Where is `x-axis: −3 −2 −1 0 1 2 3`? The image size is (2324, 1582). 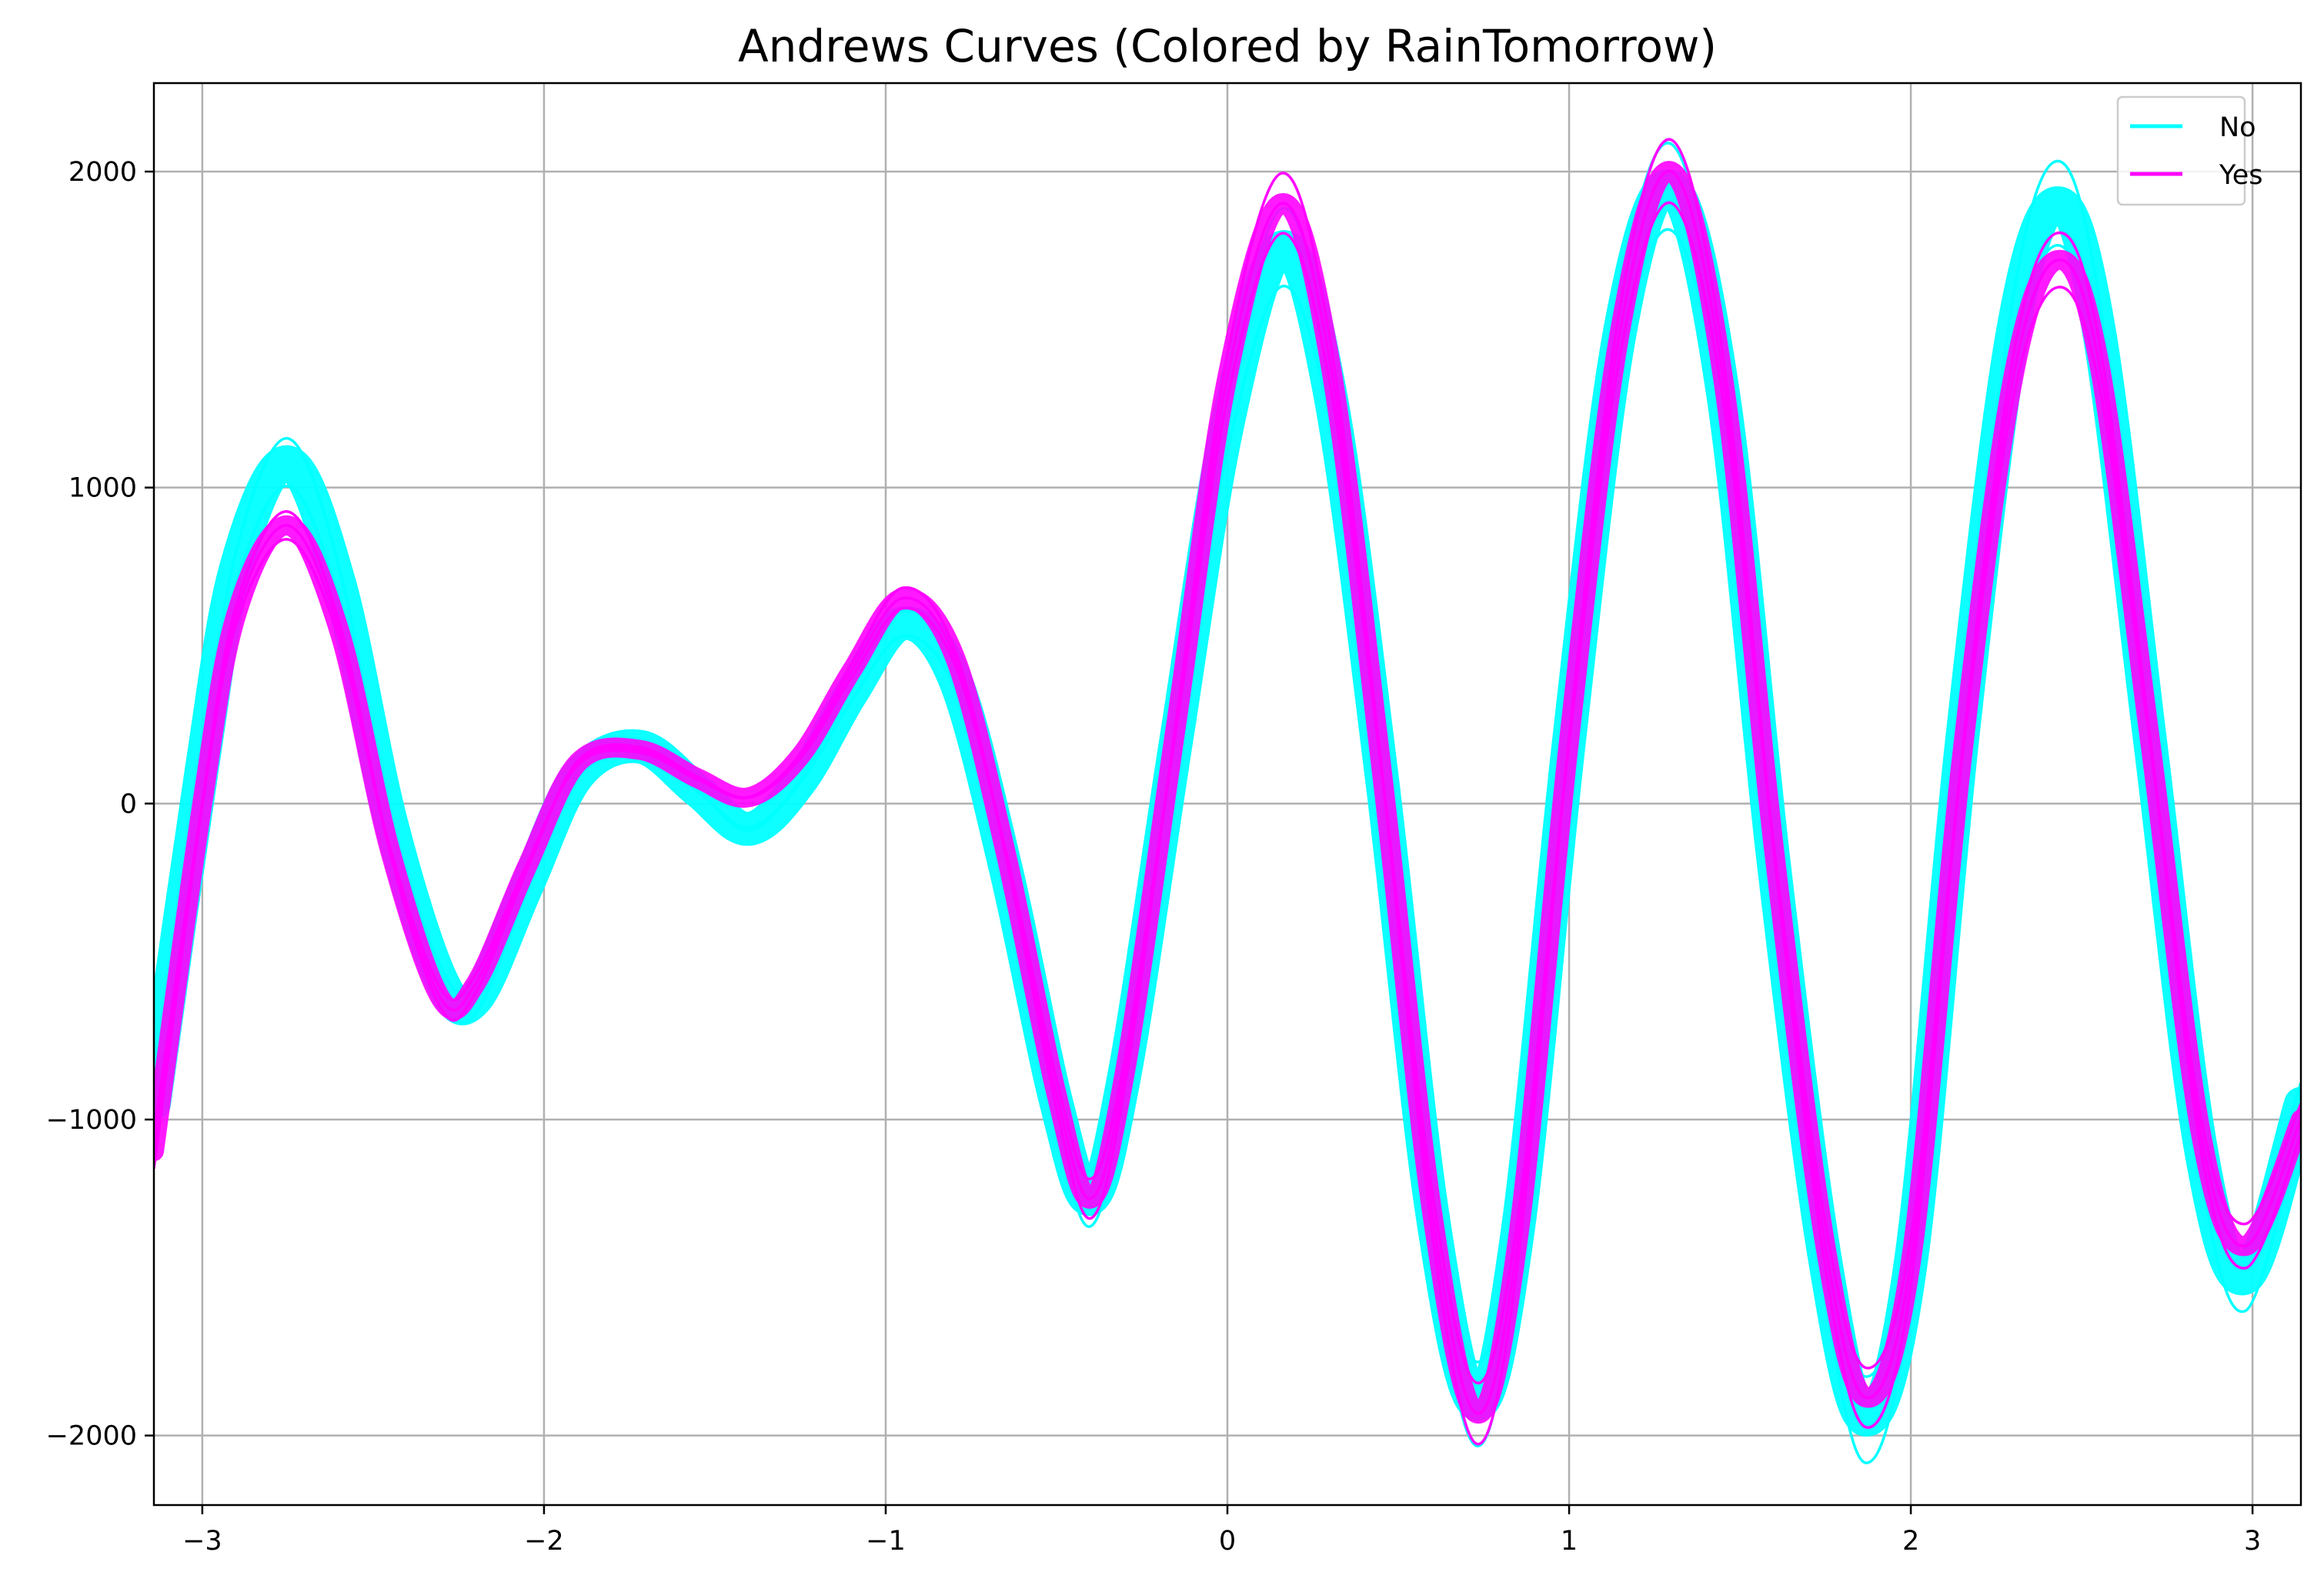
x-axis: −3 −2 −1 0 1 2 3 is located at coordinates (1221, 1531).